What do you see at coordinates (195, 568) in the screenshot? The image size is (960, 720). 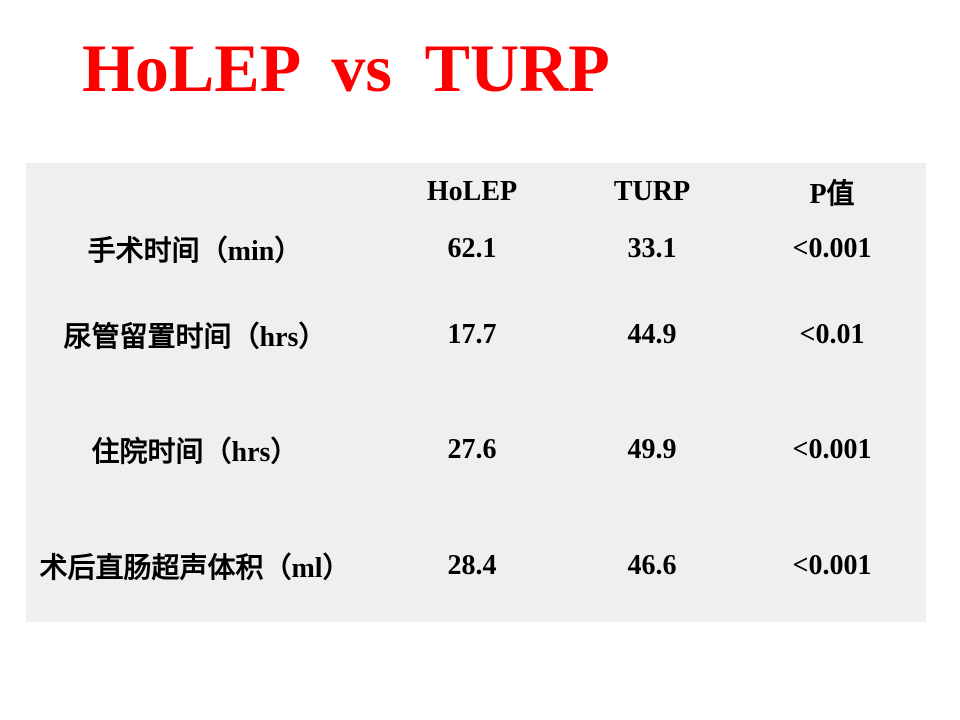 I see `row-label: 术后直肠超声体积（ml）` at bounding box center [195, 568].